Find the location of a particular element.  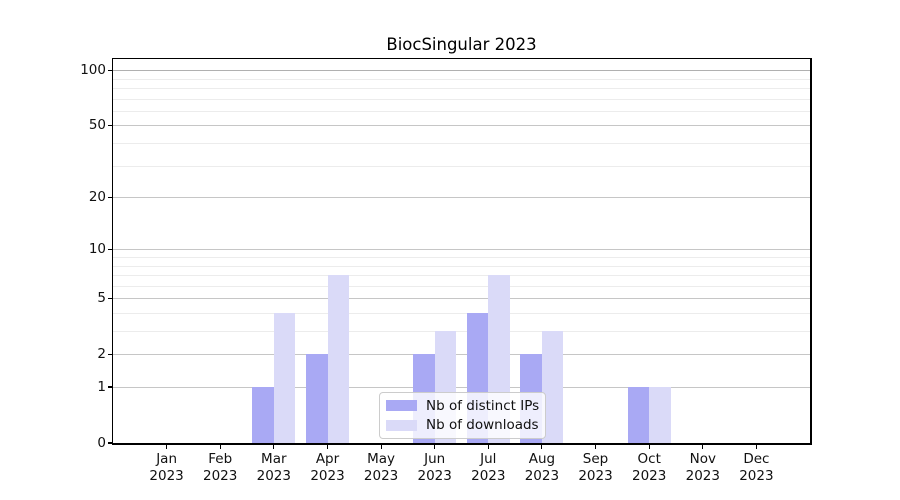

x-tick-label: Aug 2023 is located at coordinates (542, 467).